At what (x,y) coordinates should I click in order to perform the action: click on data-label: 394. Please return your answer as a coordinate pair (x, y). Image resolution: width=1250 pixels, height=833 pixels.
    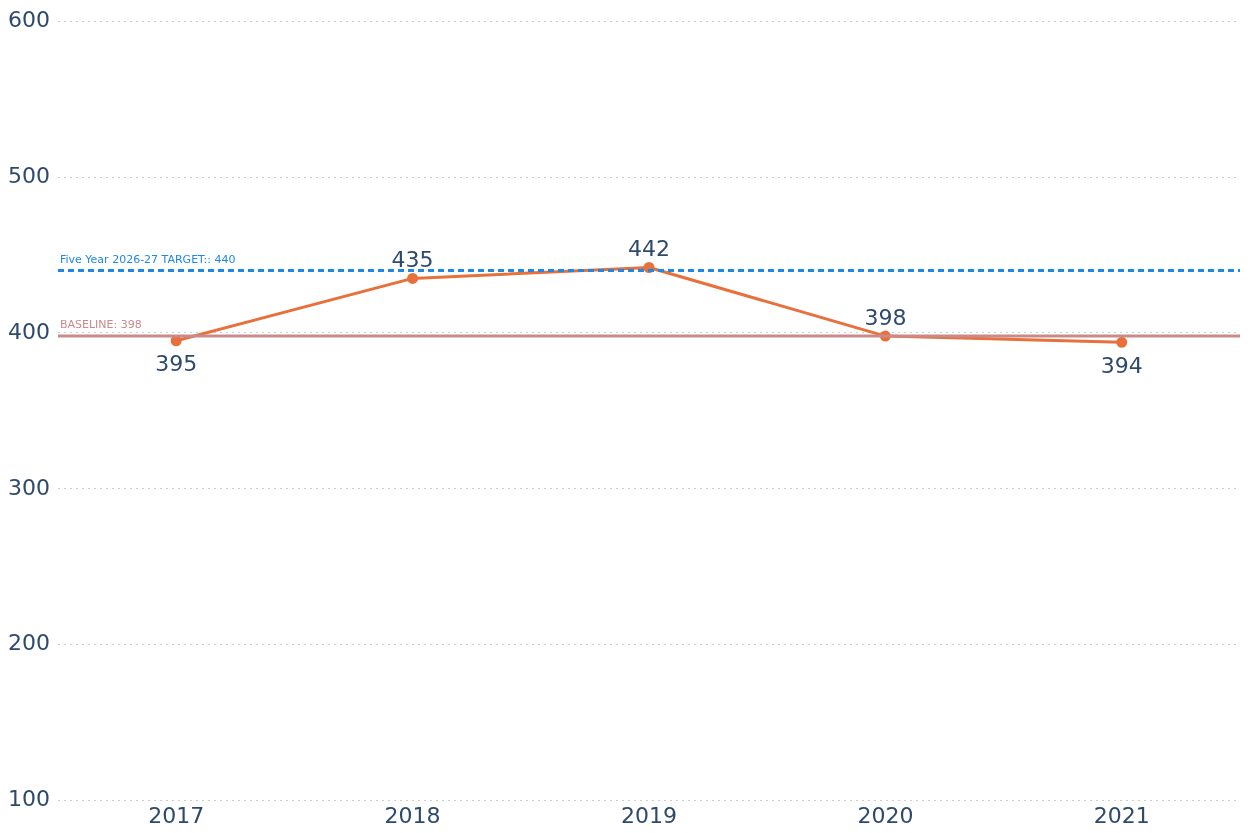
    Looking at the image, I should click on (1121, 366).